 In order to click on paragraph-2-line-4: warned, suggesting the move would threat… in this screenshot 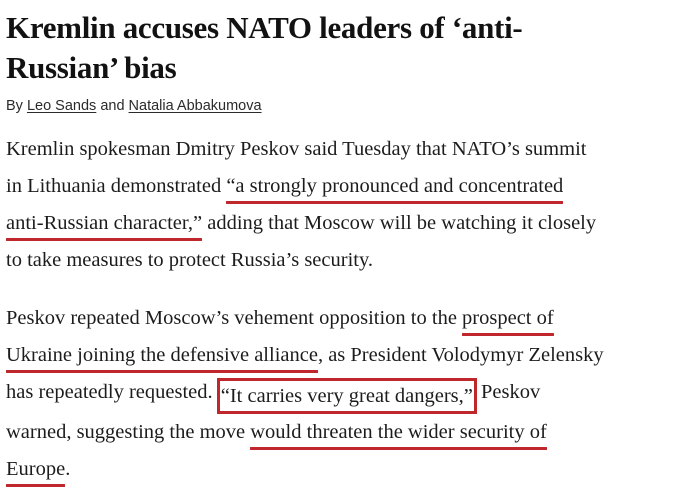, I will do `click(347, 432)`.